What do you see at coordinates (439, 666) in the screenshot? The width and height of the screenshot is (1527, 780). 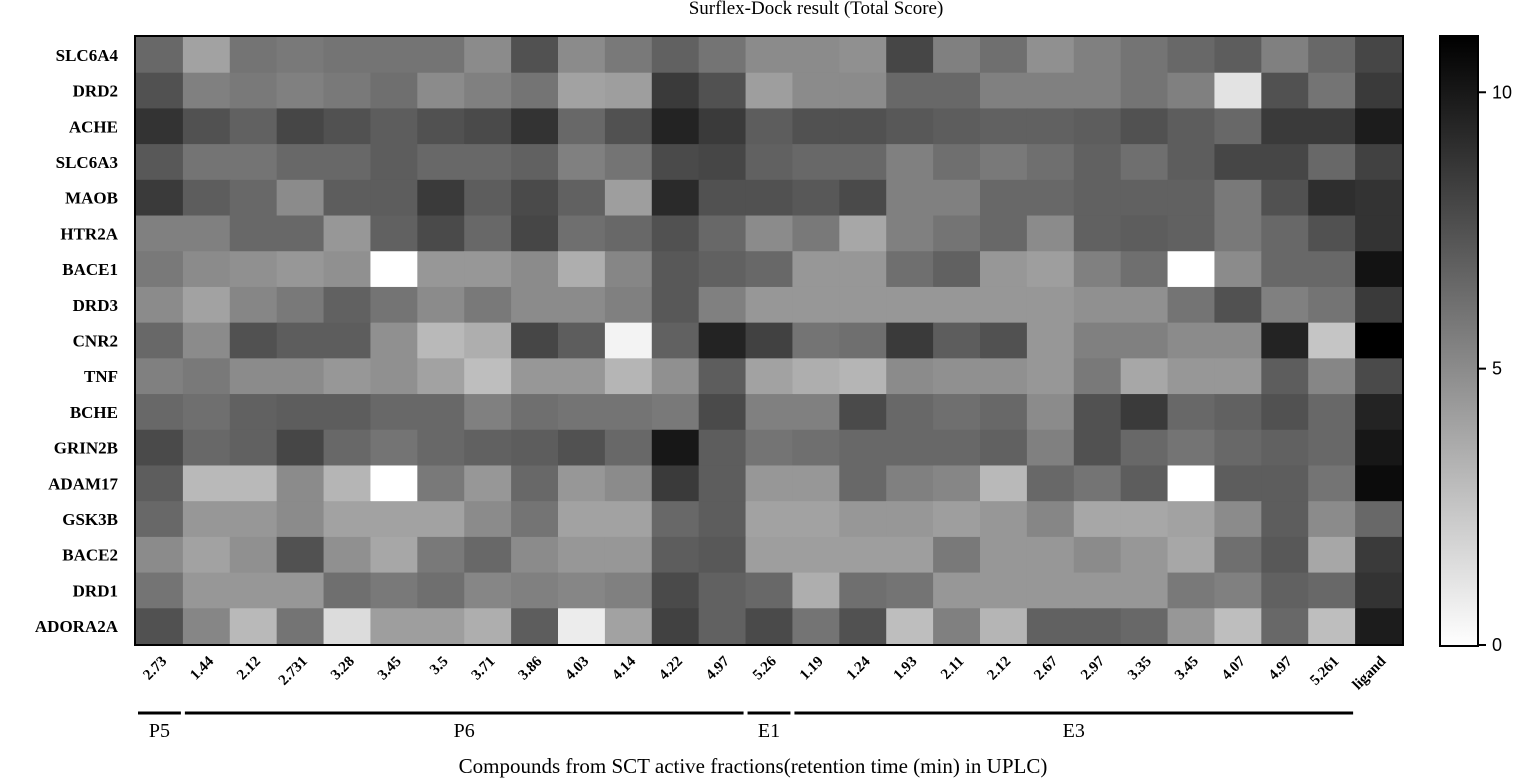 I see `column-label: 3.5` at bounding box center [439, 666].